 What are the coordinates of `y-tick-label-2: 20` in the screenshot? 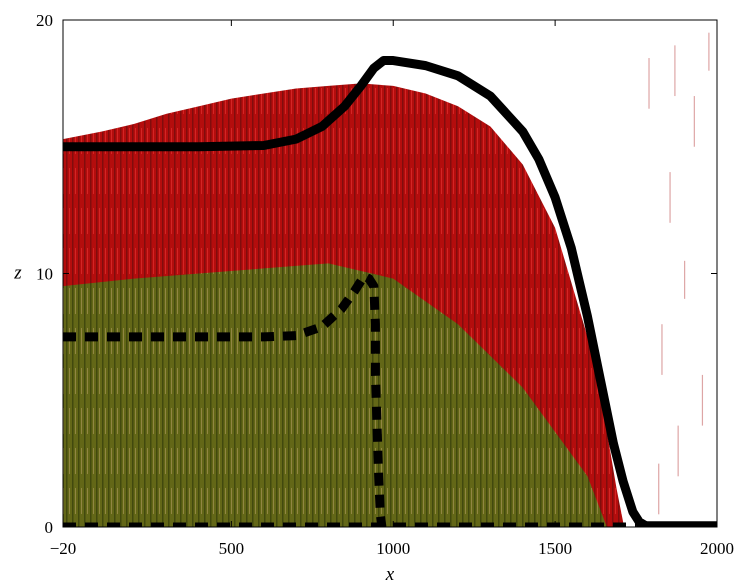 It's located at (44, 20).